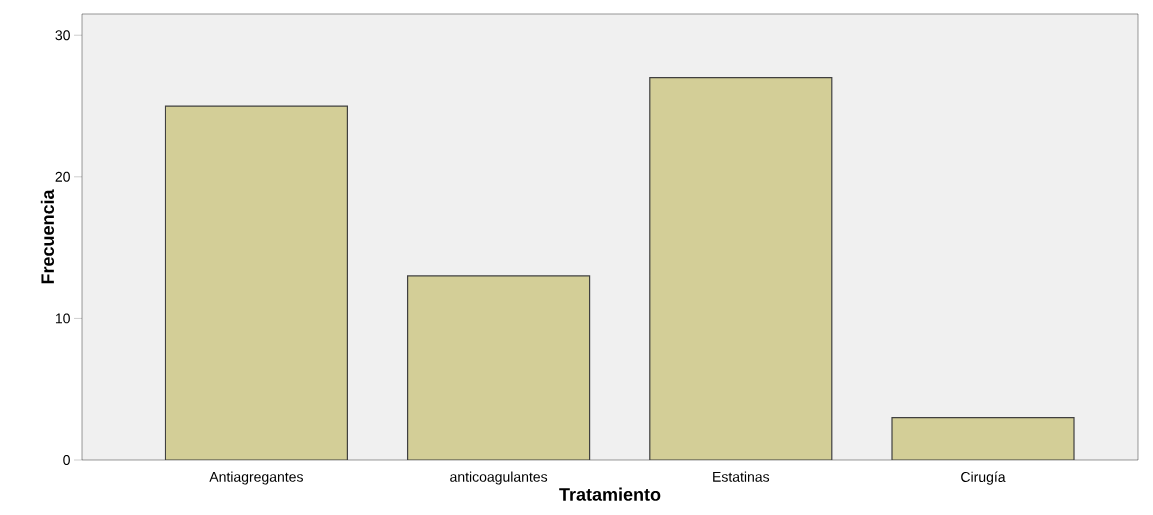 This screenshot has width=1153, height=515. I want to click on x-tick-label: Cirugía, so click(983, 478).